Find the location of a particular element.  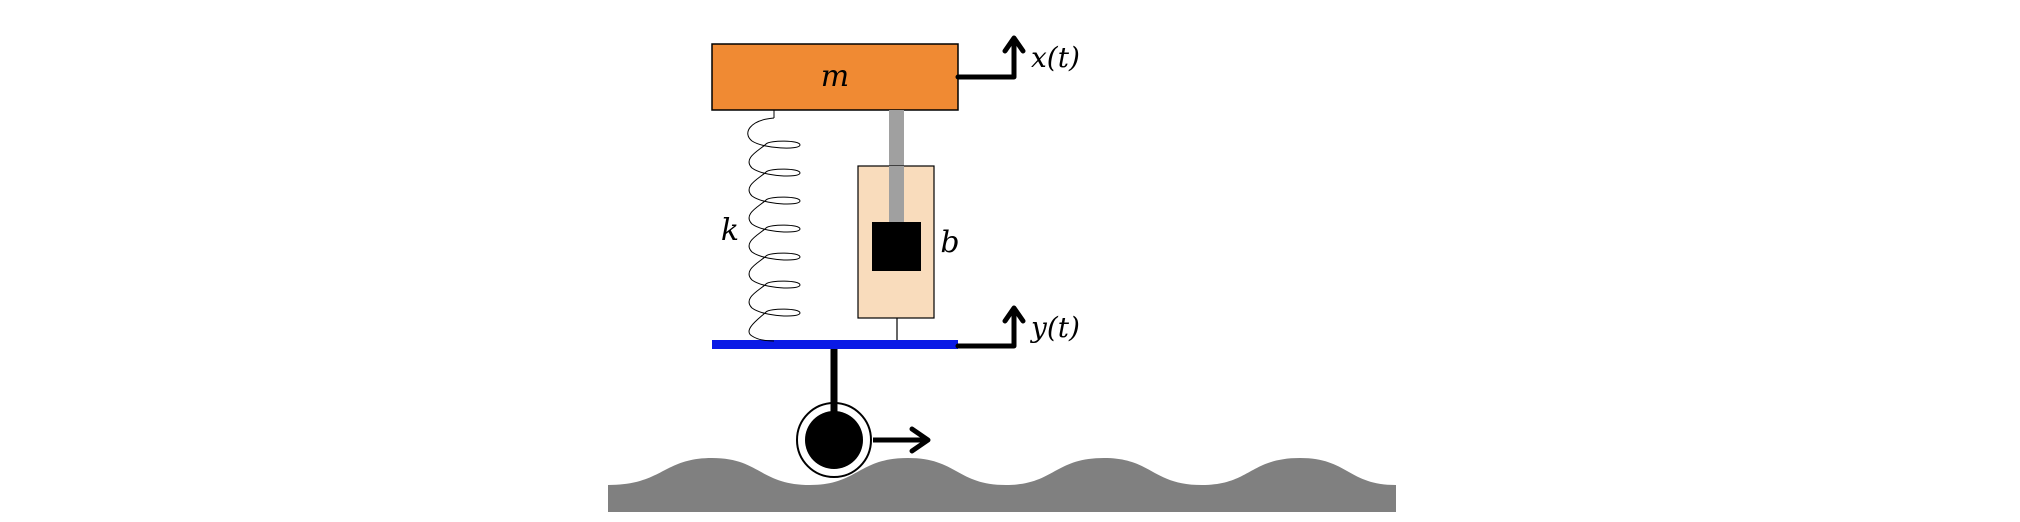

damper-piston is located at coordinates (896, 246).